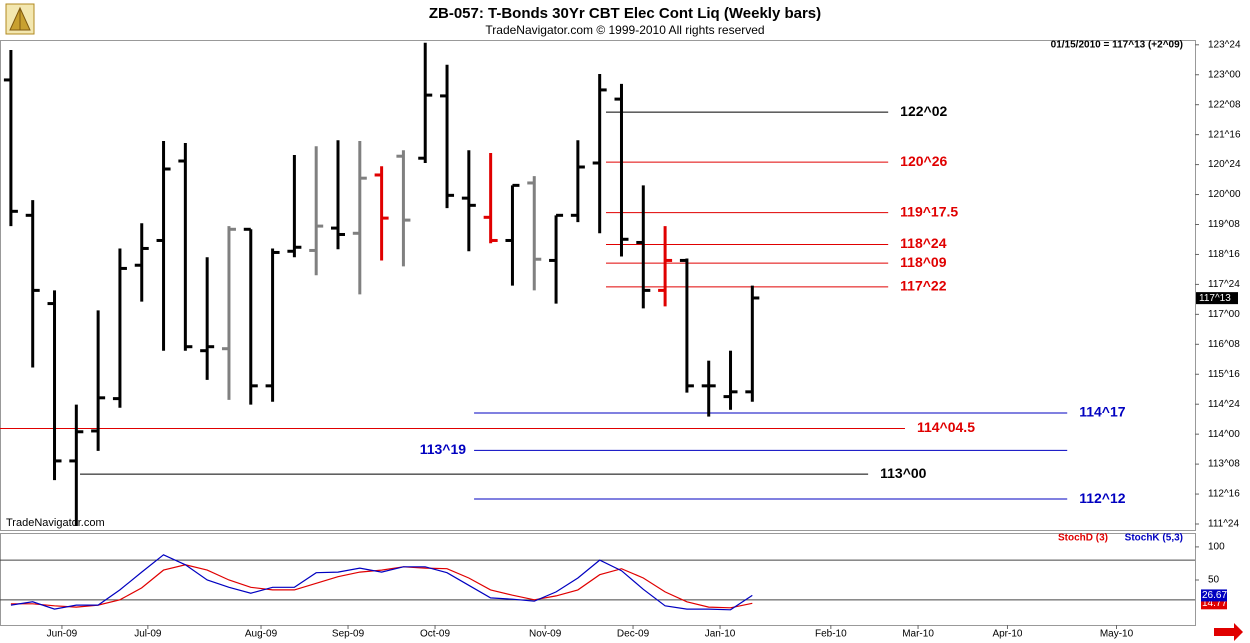  Describe the element at coordinates (1102, 498) in the screenshot. I see `level-label: 112^12` at that location.